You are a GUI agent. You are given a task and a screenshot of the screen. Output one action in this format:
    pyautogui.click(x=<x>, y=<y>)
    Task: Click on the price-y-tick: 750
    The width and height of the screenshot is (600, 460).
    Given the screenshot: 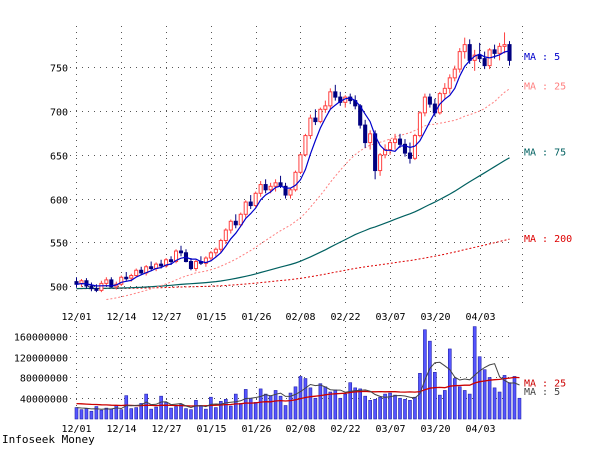 What is the action you would take?
    pyautogui.click(x=59, y=69)
    